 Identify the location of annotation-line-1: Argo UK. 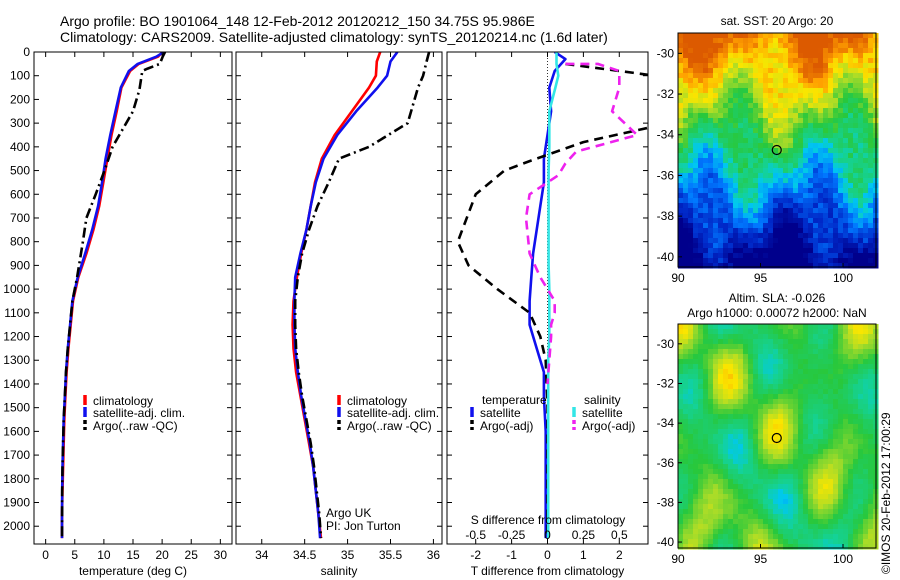
(348, 513).